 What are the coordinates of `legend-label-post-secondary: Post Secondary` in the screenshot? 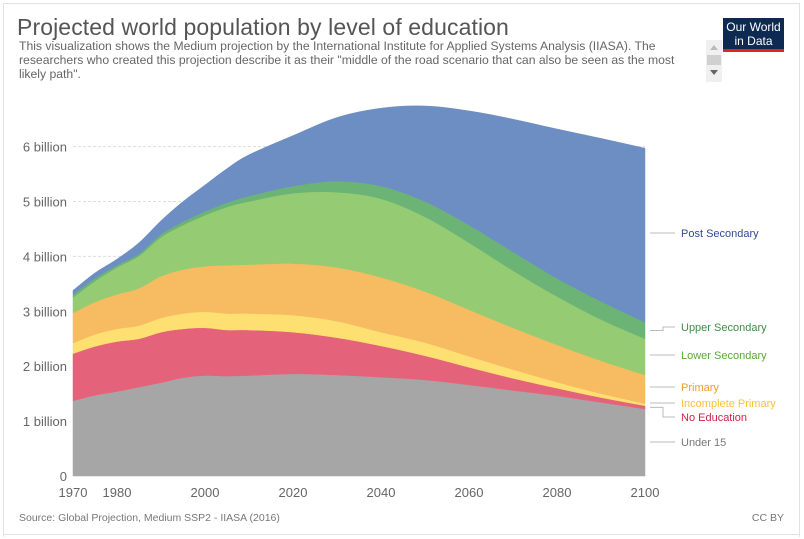 It's located at (720, 234).